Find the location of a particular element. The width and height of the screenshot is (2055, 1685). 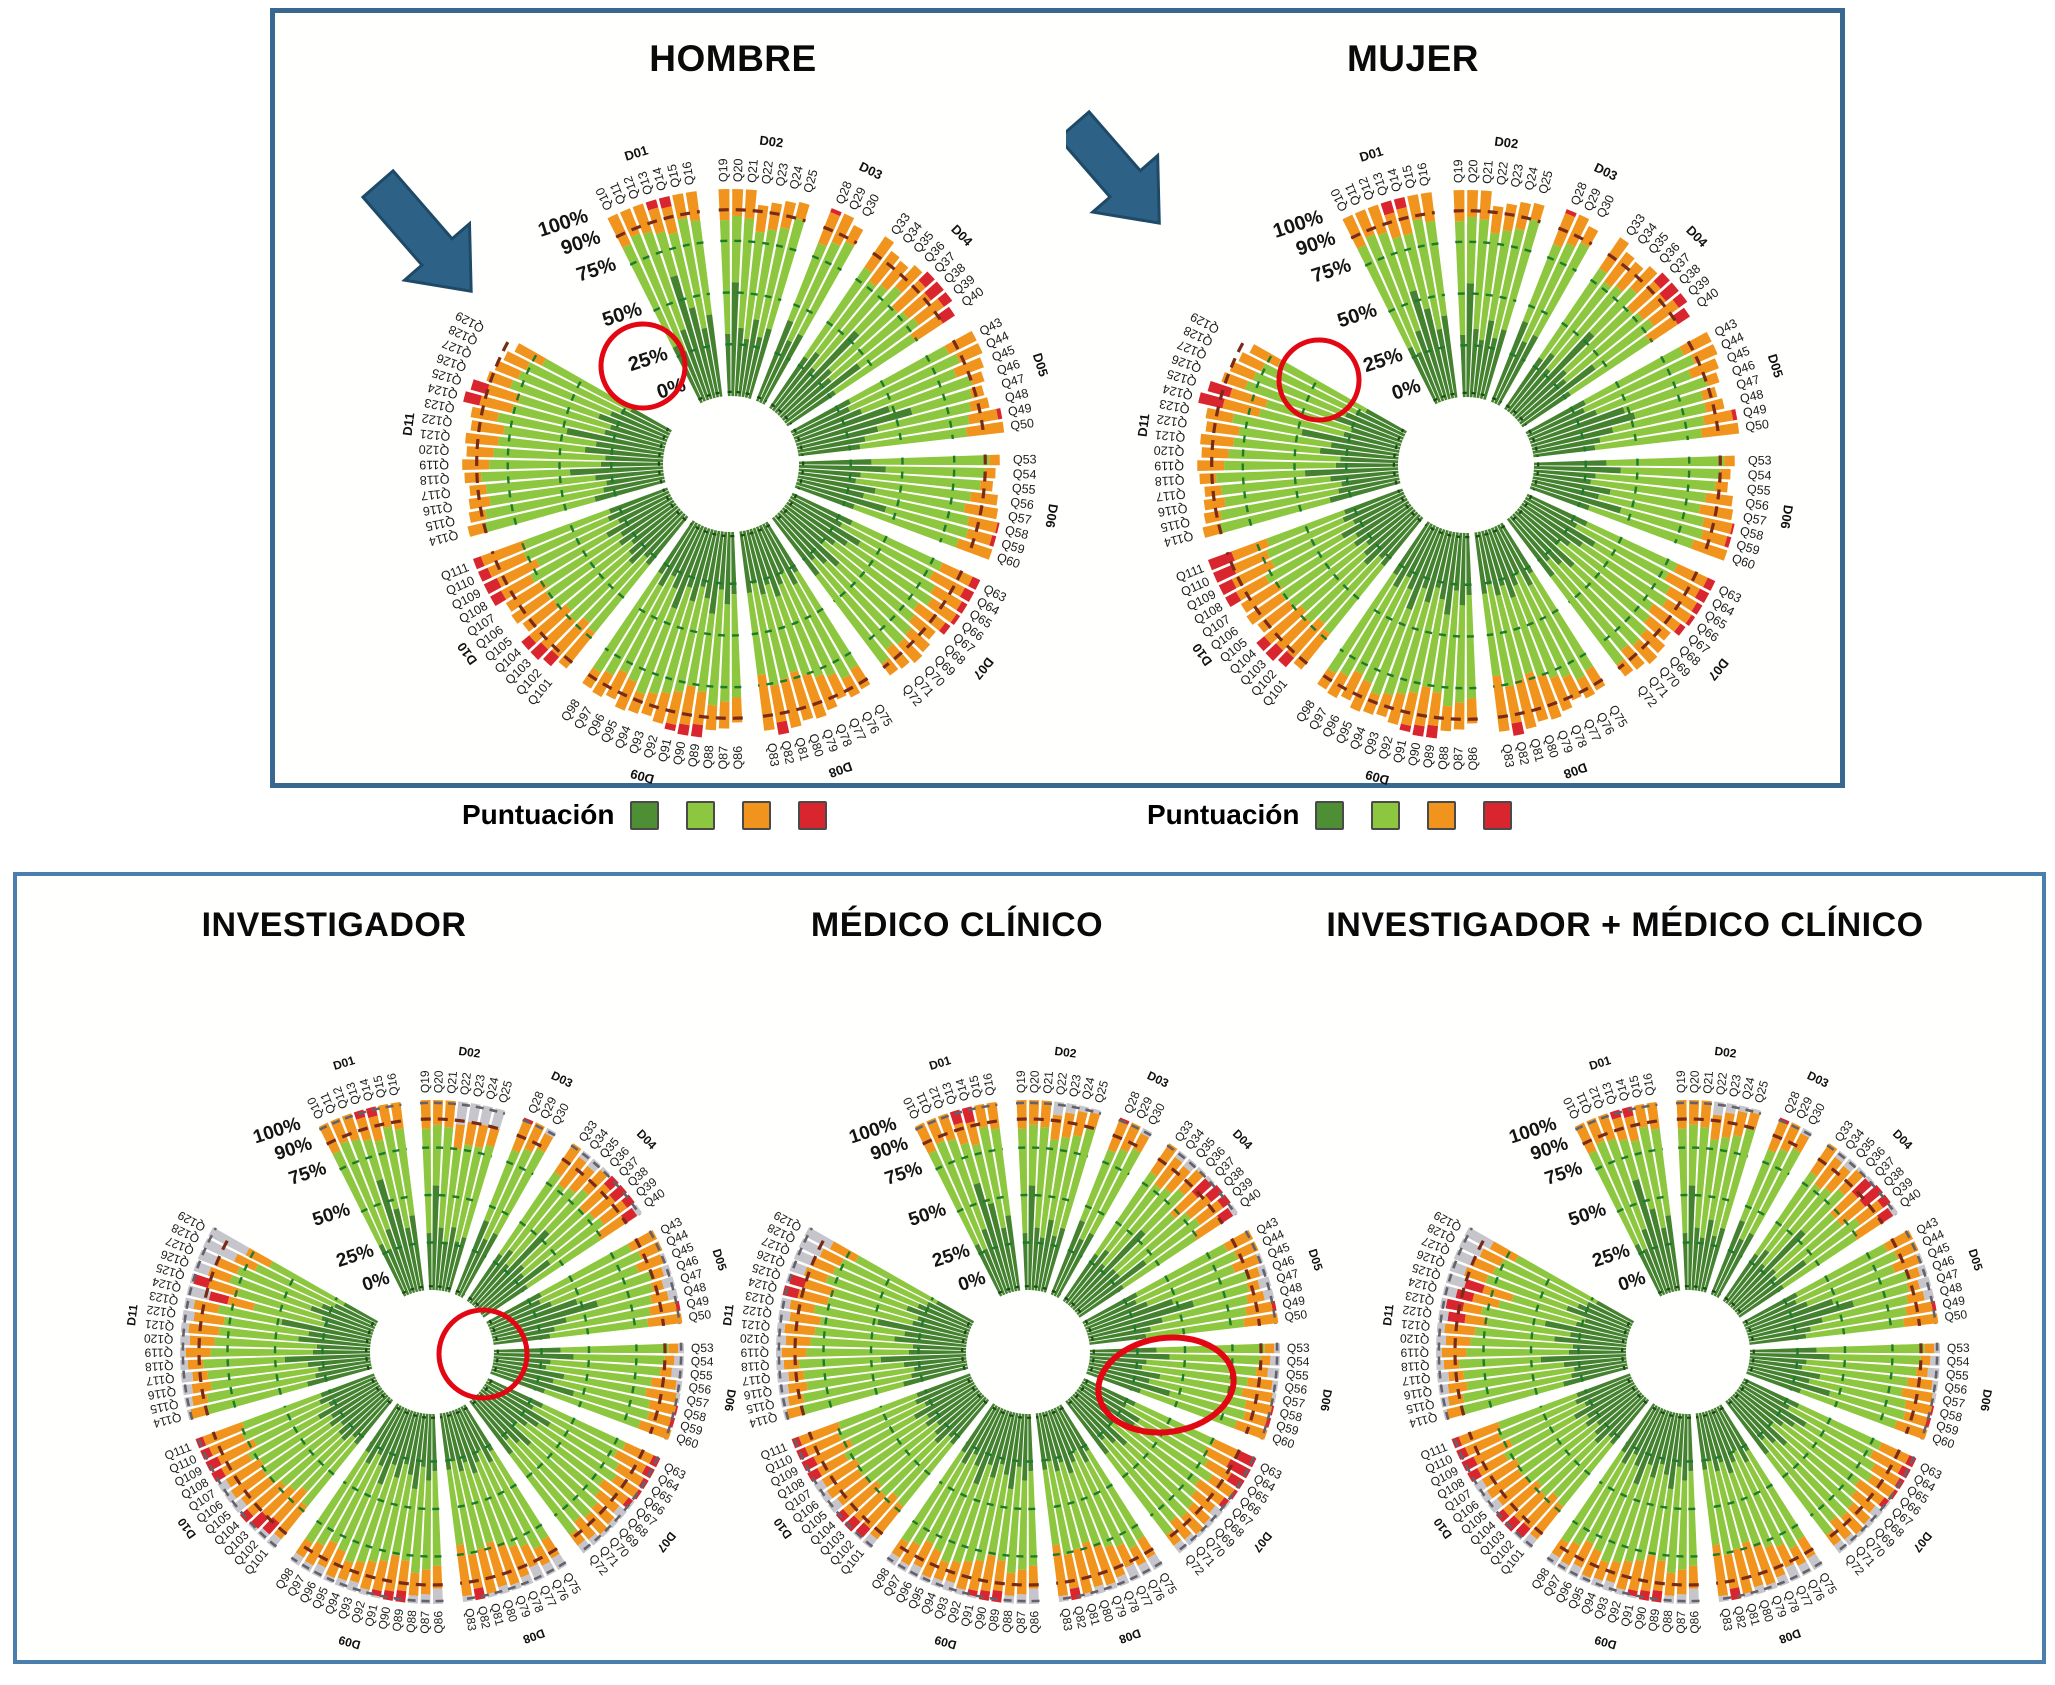

chart-title-hombre: HOMBRE is located at coordinates (733, 58).